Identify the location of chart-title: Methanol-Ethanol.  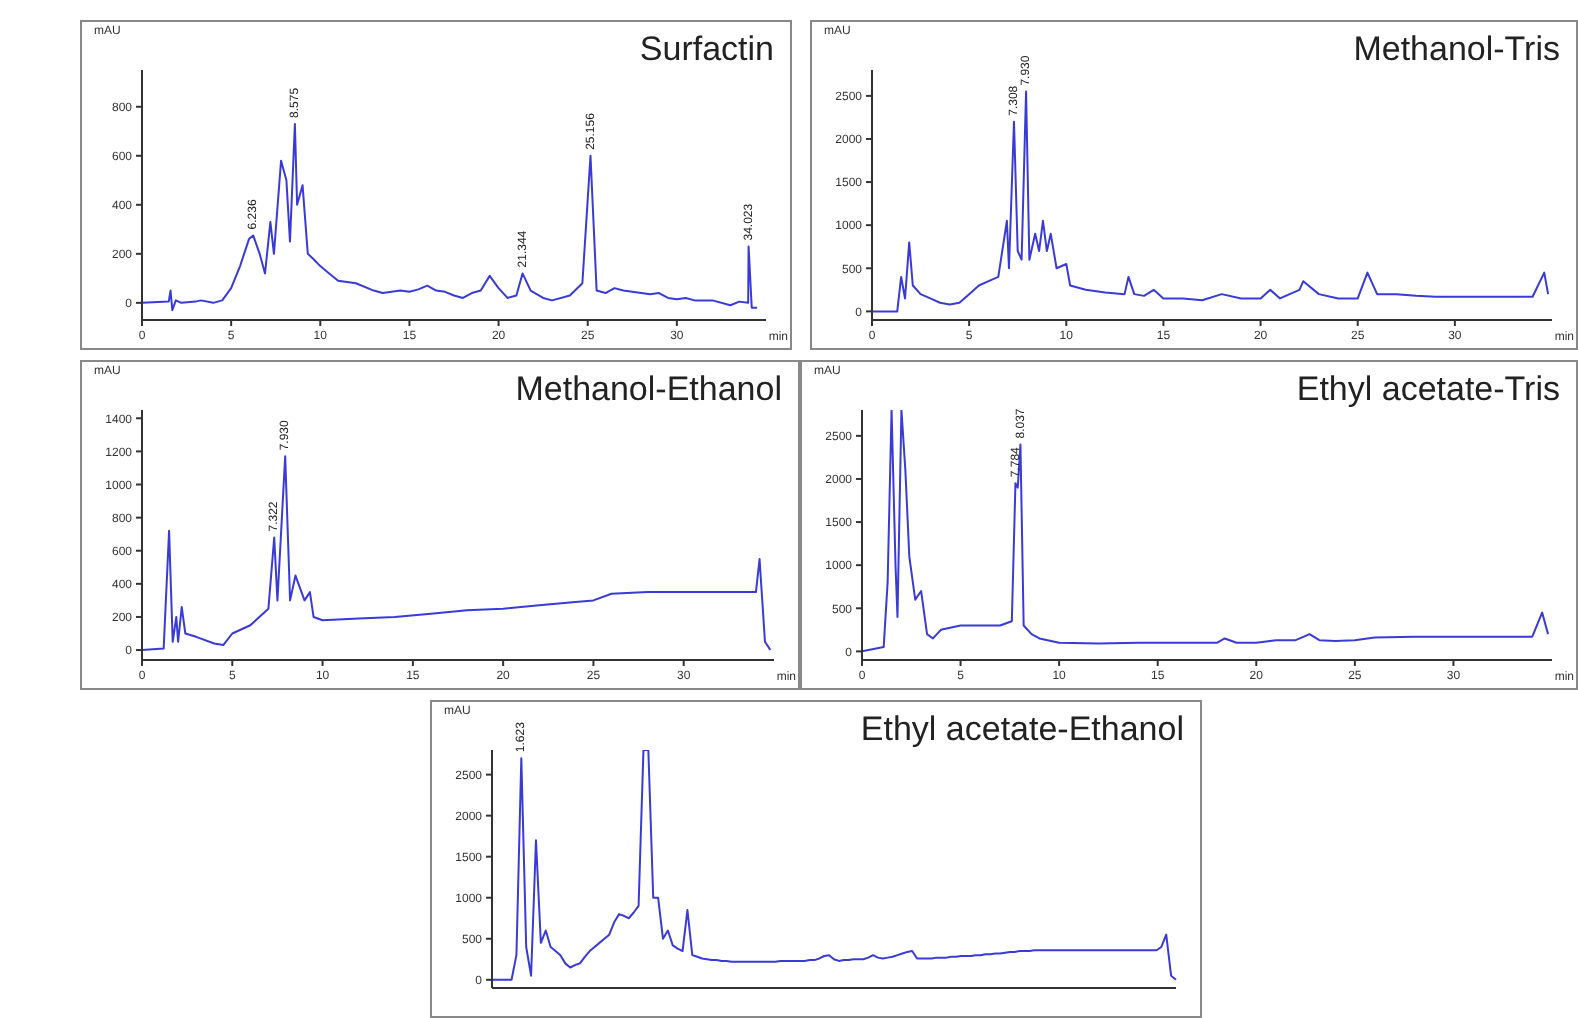
(648, 390).